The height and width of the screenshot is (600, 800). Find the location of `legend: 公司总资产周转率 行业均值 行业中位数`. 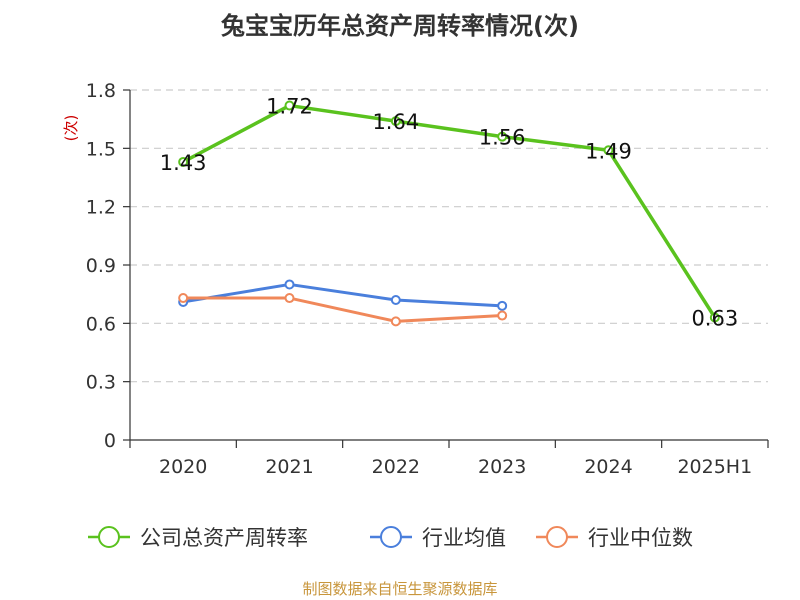

legend: 公司总资产周转率 行业均值 行业中位数 is located at coordinates (390, 538).